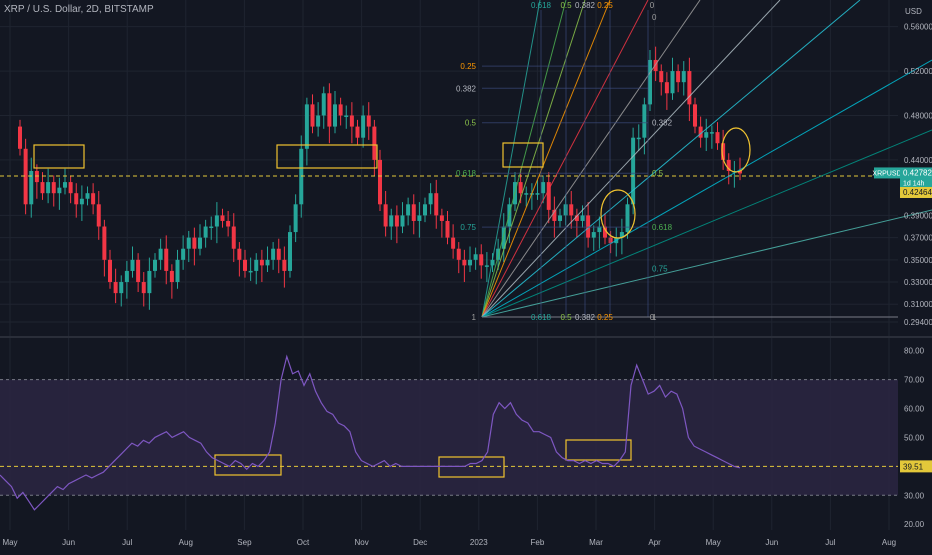 The image size is (932, 555). What do you see at coordinates (914, 437) in the screenshot?
I see `rsi-tick-label: 50.00` at bounding box center [914, 437].